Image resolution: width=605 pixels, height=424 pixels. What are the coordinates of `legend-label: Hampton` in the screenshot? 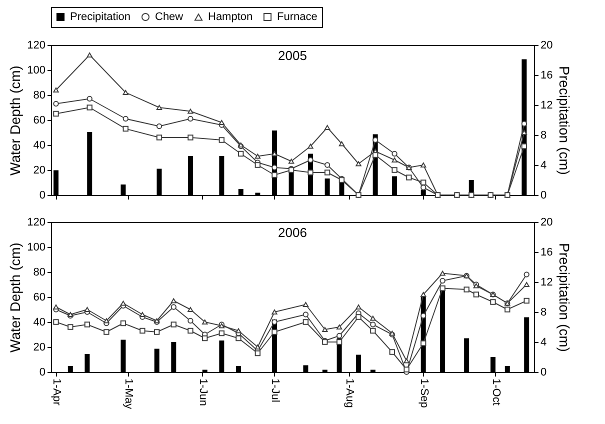 It's located at (230, 17).